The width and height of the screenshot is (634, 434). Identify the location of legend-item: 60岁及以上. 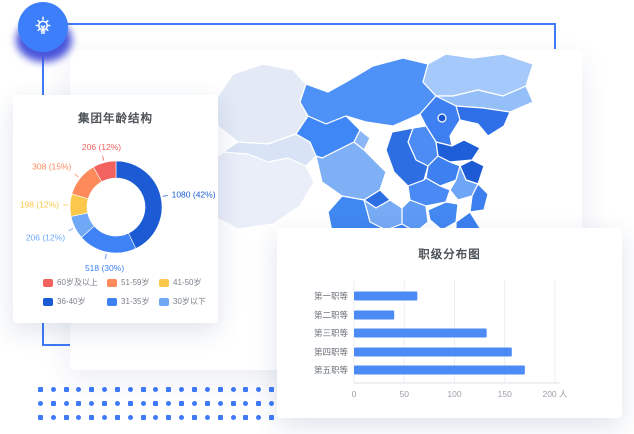
(75, 282).